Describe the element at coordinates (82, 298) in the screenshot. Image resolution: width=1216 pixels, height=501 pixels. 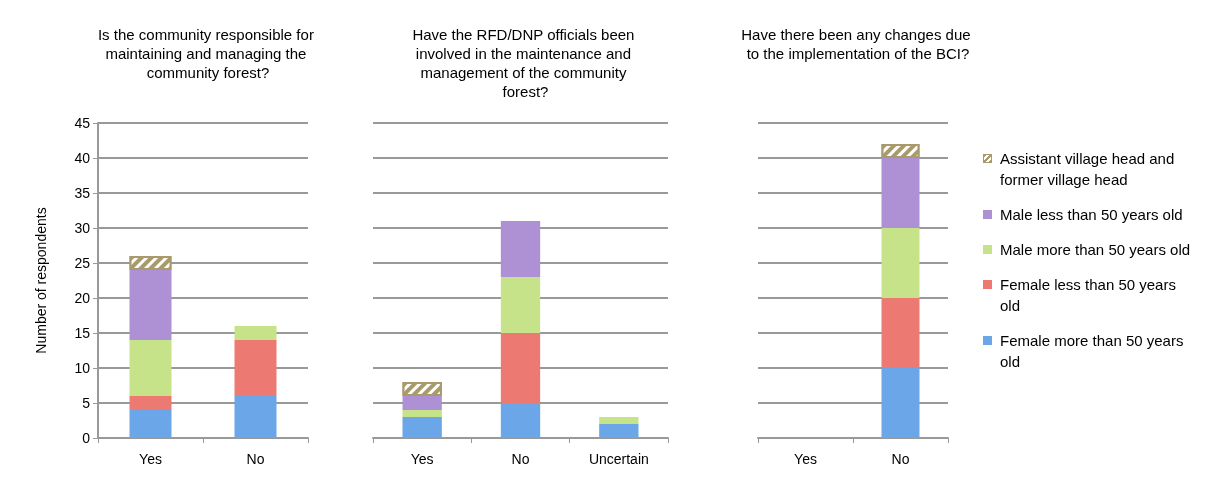
I see `y-tick-label: 20` at that location.